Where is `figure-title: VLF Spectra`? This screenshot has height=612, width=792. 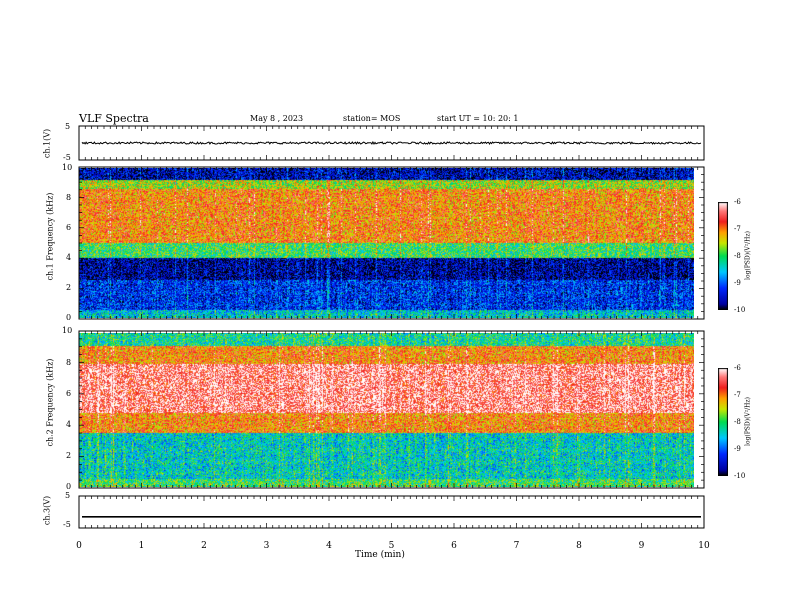 figure-title: VLF Spectra is located at coordinates (114, 118).